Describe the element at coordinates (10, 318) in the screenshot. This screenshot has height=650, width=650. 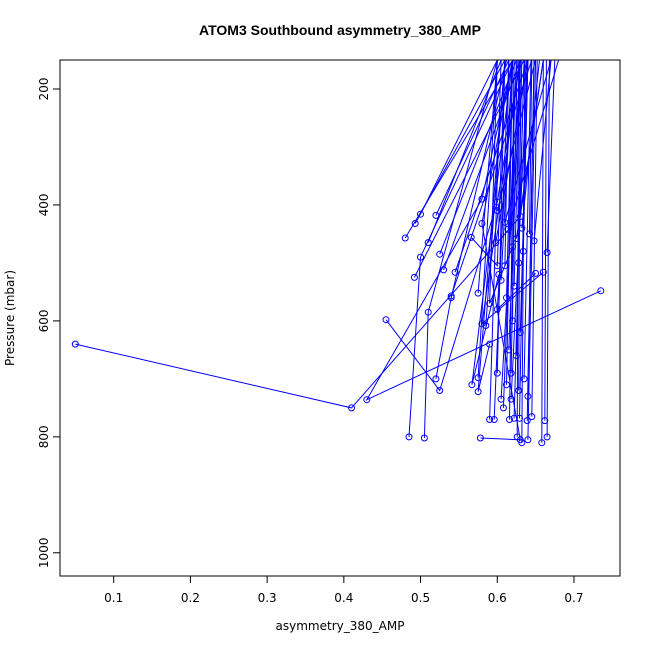
I see `y-axis-label: Pressure (mbar)` at that location.